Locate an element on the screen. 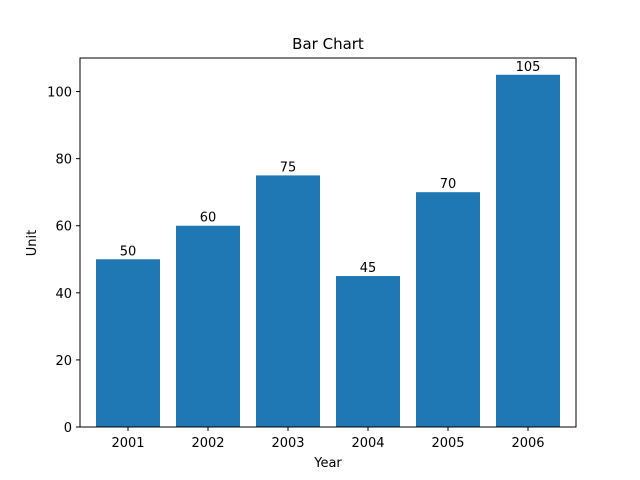 This screenshot has height=480, width=640. bar-2004 is located at coordinates (368, 351).